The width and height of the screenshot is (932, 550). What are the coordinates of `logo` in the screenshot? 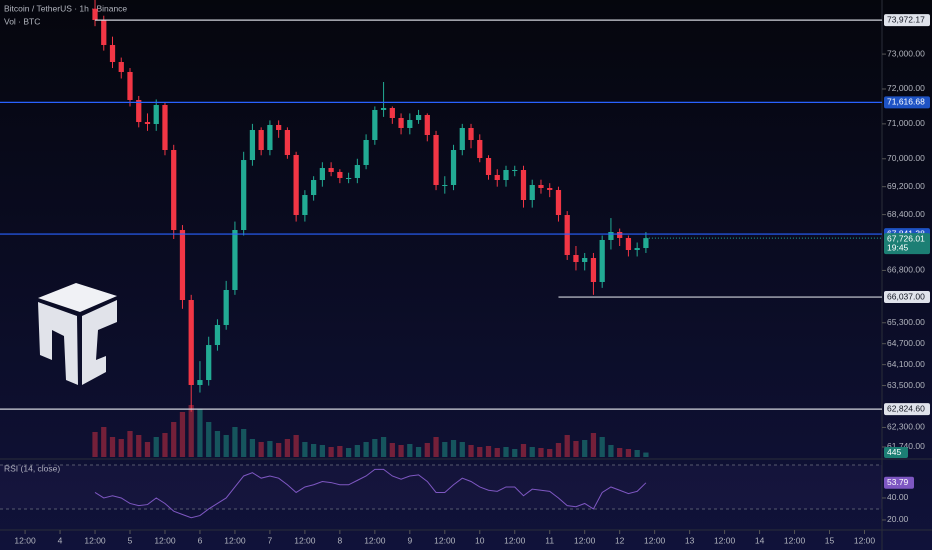 It's located at (77, 334).